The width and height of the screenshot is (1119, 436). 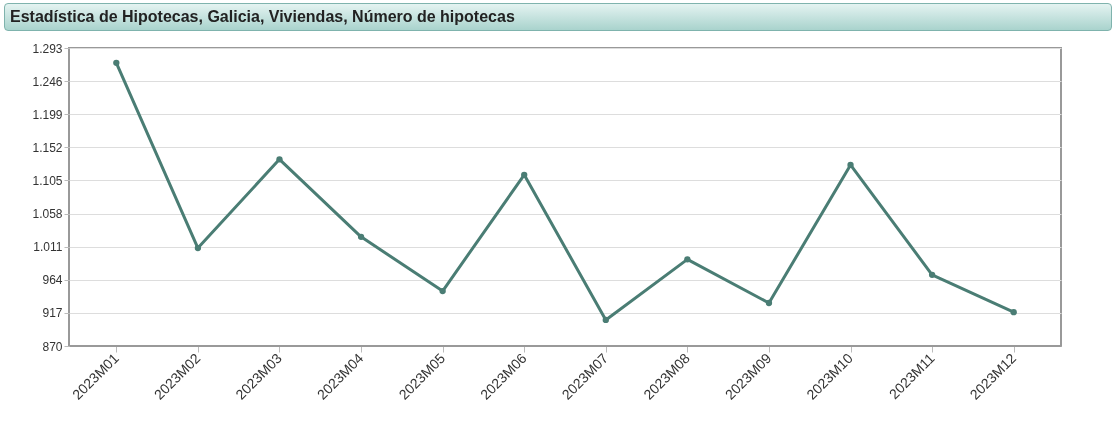 I want to click on y-tick-label: 1.011, so click(x=48, y=247).